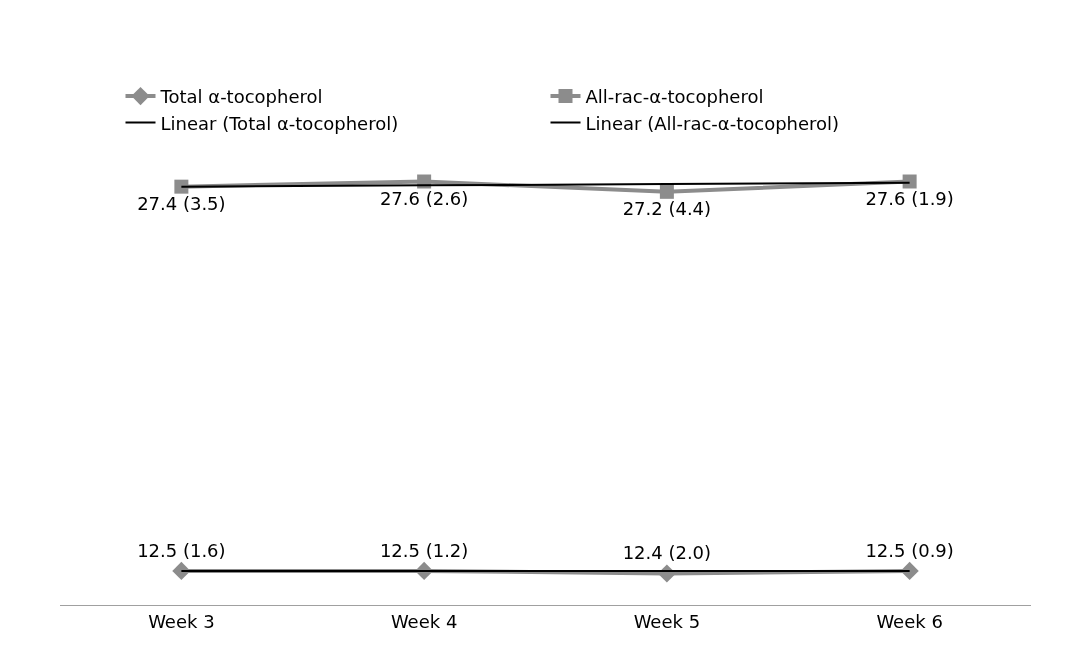 The height and width of the screenshot is (665, 1091). Describe the element at coordinates (909, 198) in the screenshot. I see `data-label: 27.6 (1.9)` at that location.